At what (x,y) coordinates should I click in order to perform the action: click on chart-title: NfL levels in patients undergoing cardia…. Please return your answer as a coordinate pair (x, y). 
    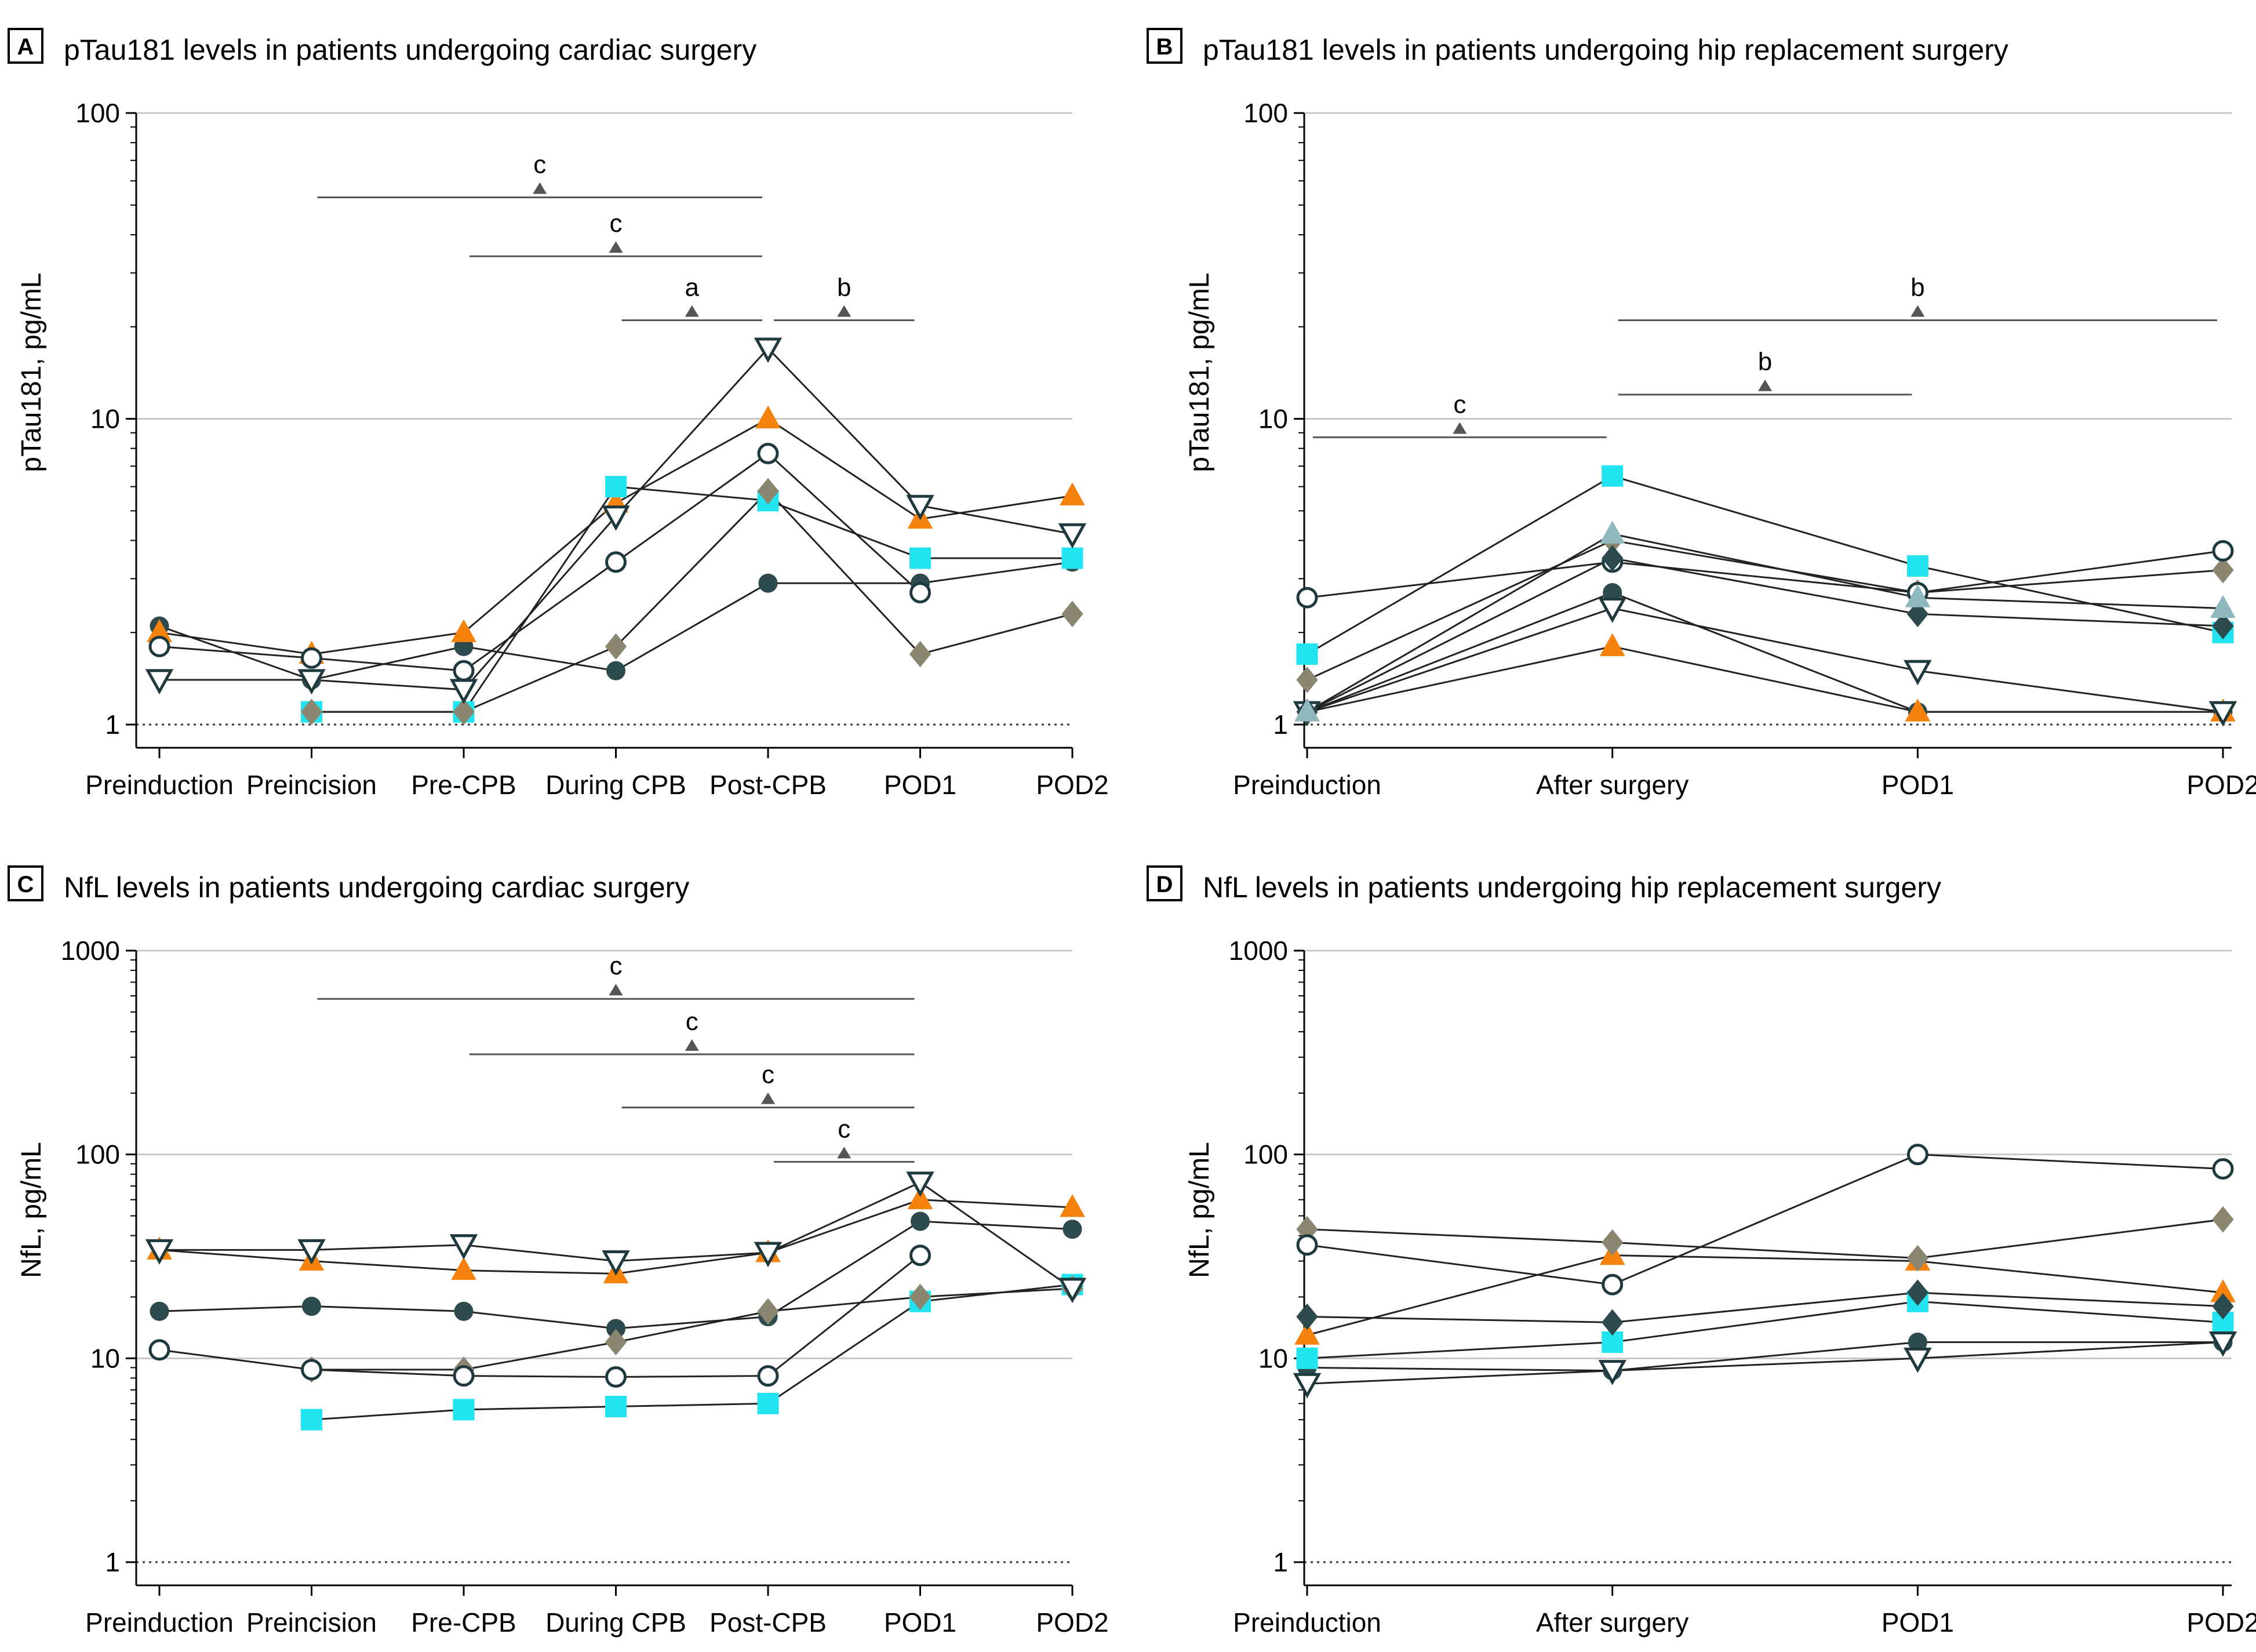
    Looking at the image, I should click on (376, 887).